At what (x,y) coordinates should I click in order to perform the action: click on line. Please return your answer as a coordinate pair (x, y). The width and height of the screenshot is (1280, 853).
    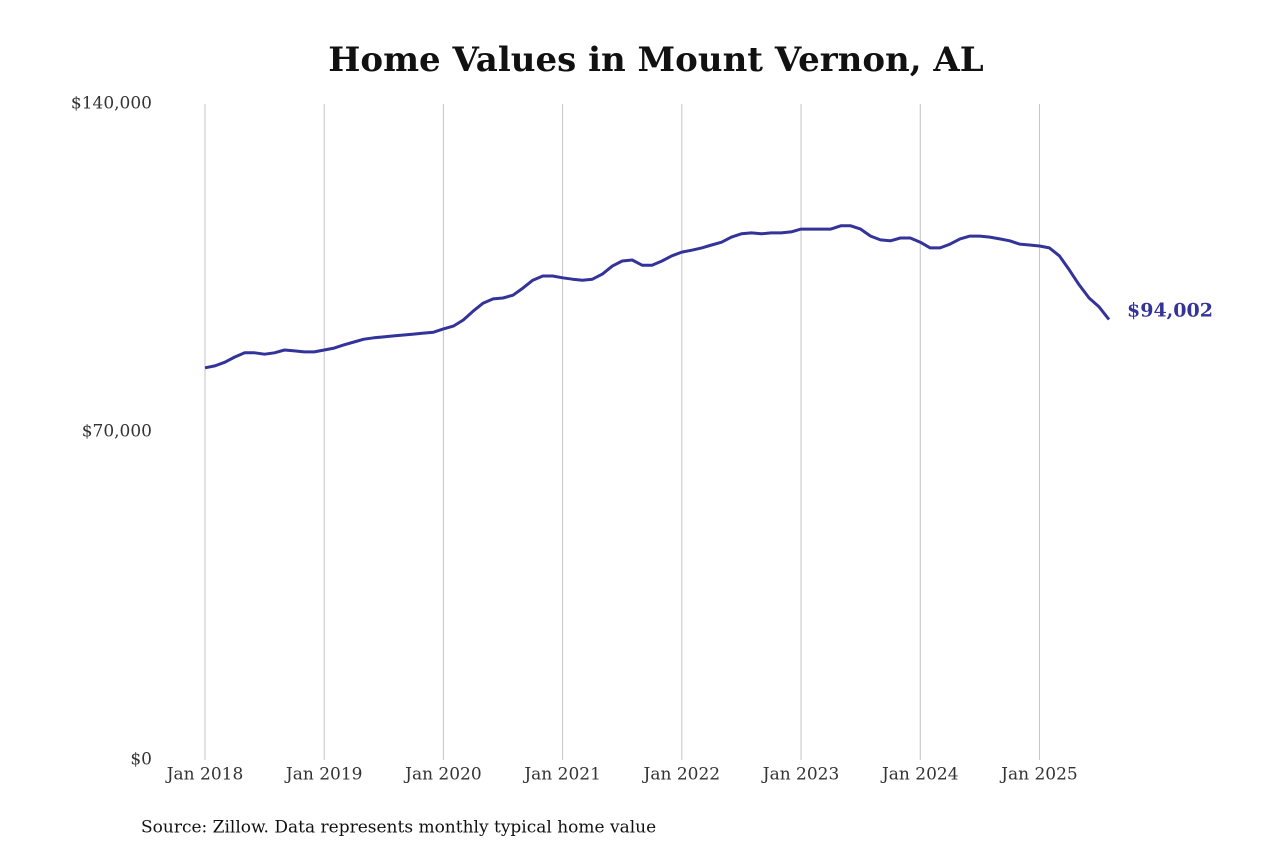
    Looking at the image, I should click on (657, 297).